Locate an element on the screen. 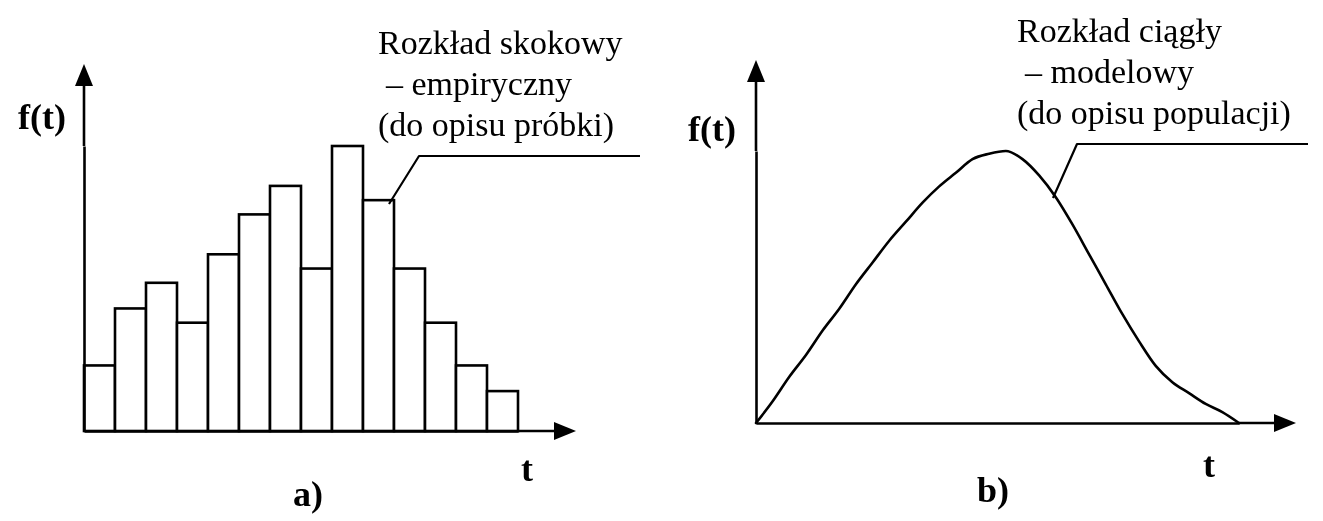 The width and height of the screenshot is (1323, 521). text: Rozkład ciągły – modelowy (do opisu populacji) is located at coordinates (1154, 72).